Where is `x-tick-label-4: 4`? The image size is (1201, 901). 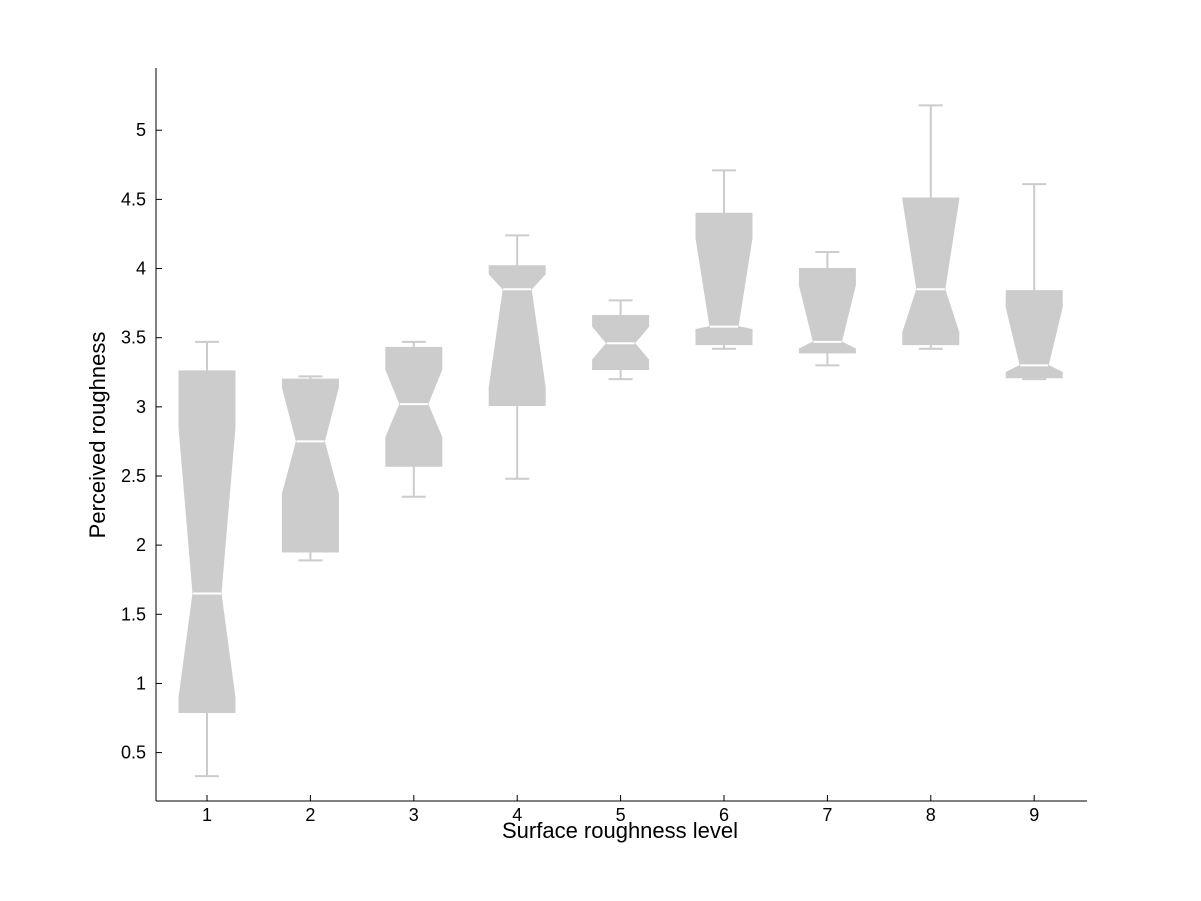
x-tick-label-4: 4 is located at coordinates (517, 815).